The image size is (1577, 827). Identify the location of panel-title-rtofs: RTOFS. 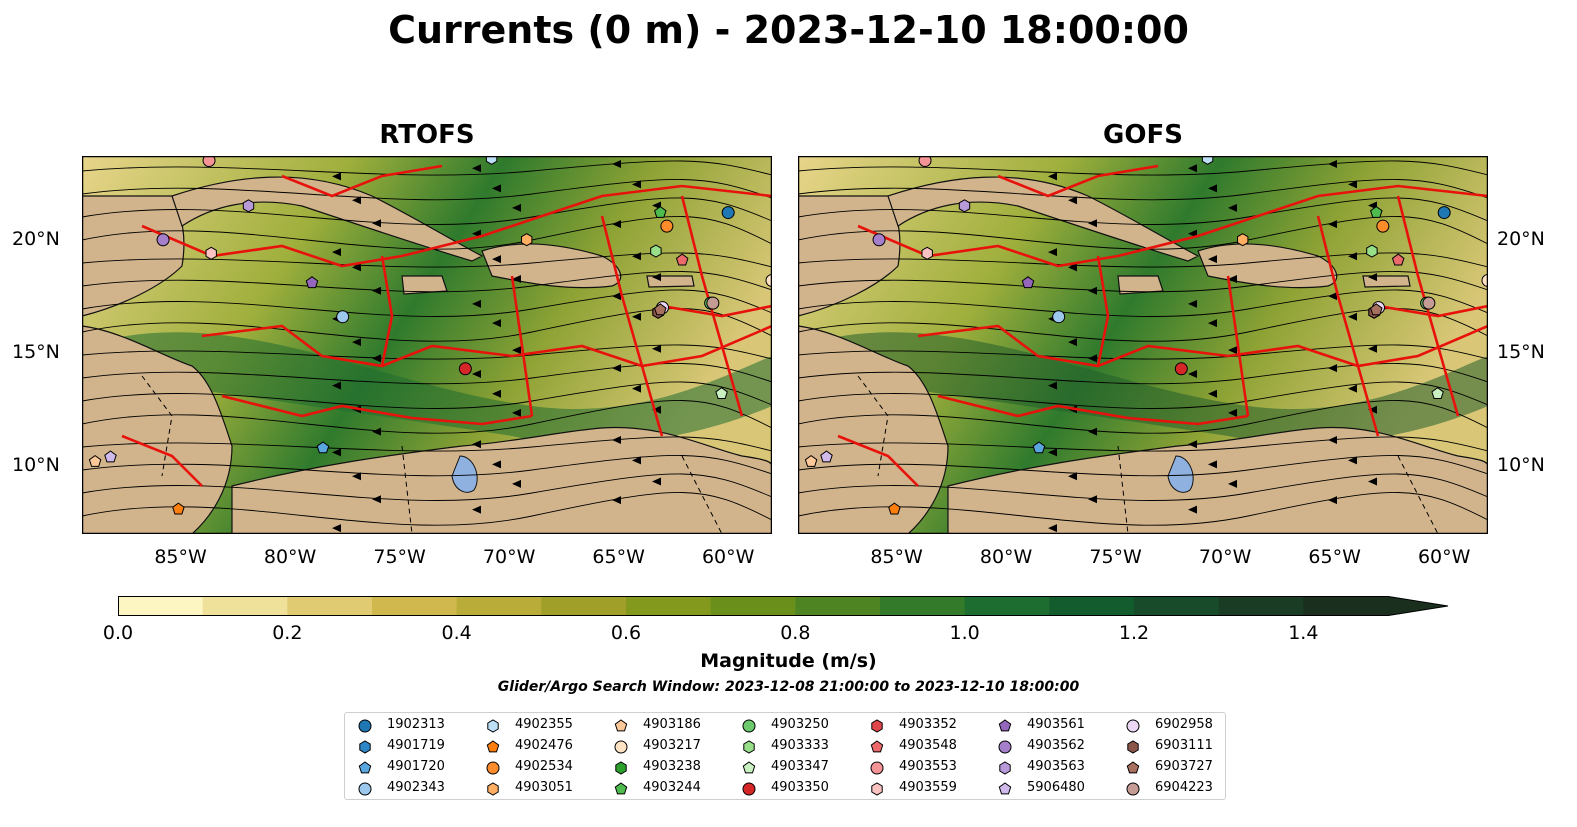
(427, 135).